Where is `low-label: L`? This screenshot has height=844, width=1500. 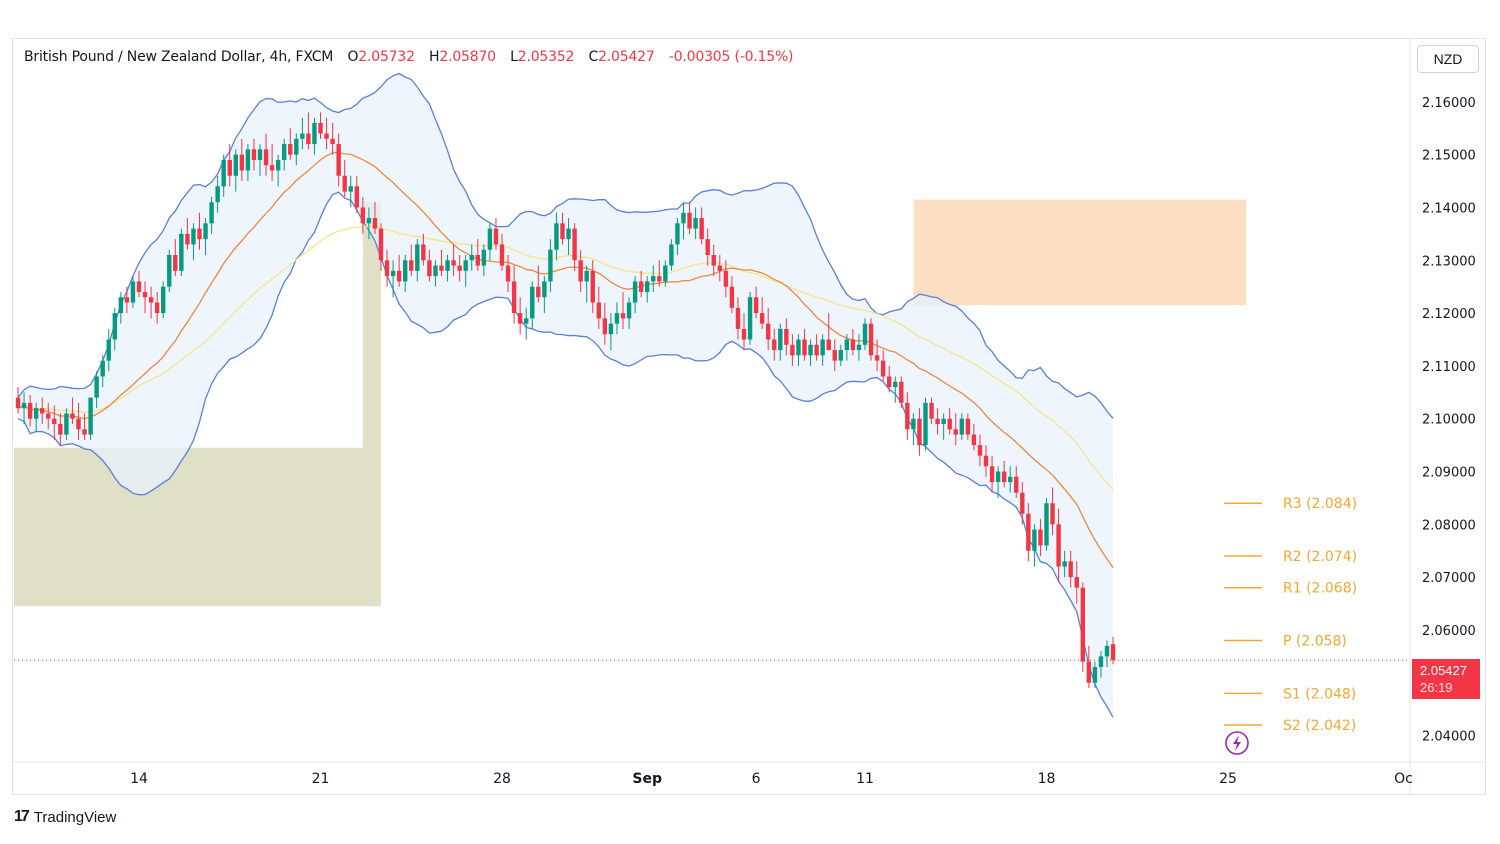 low-label: L is located at coordinates (514, 57).